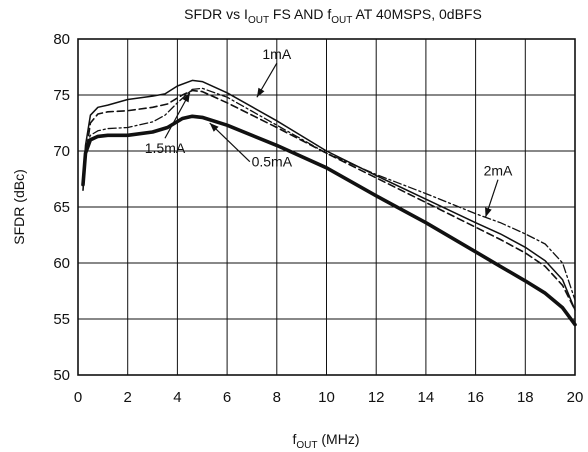 Image resolution: width=588 pixels, height=452 pixels. What do you see at coordinates (498, 171) in the screenshot?
I see `annotation-label: 2mA` at bounding box center [498, 171].